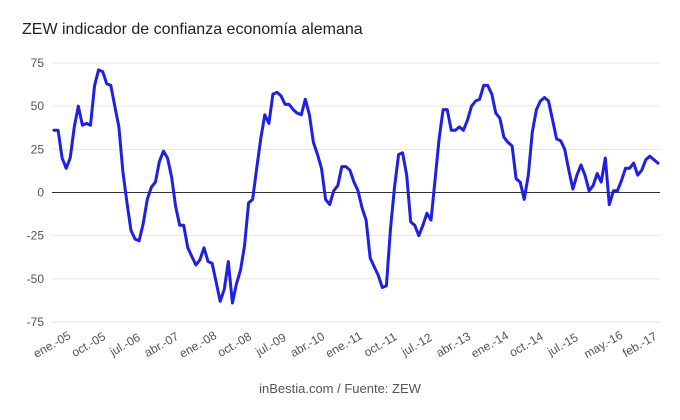  What do you see at coordinates (562, 344) in the screenshot?
I see `x-tick-label: jul.-15` at bounding box center [562, 344].